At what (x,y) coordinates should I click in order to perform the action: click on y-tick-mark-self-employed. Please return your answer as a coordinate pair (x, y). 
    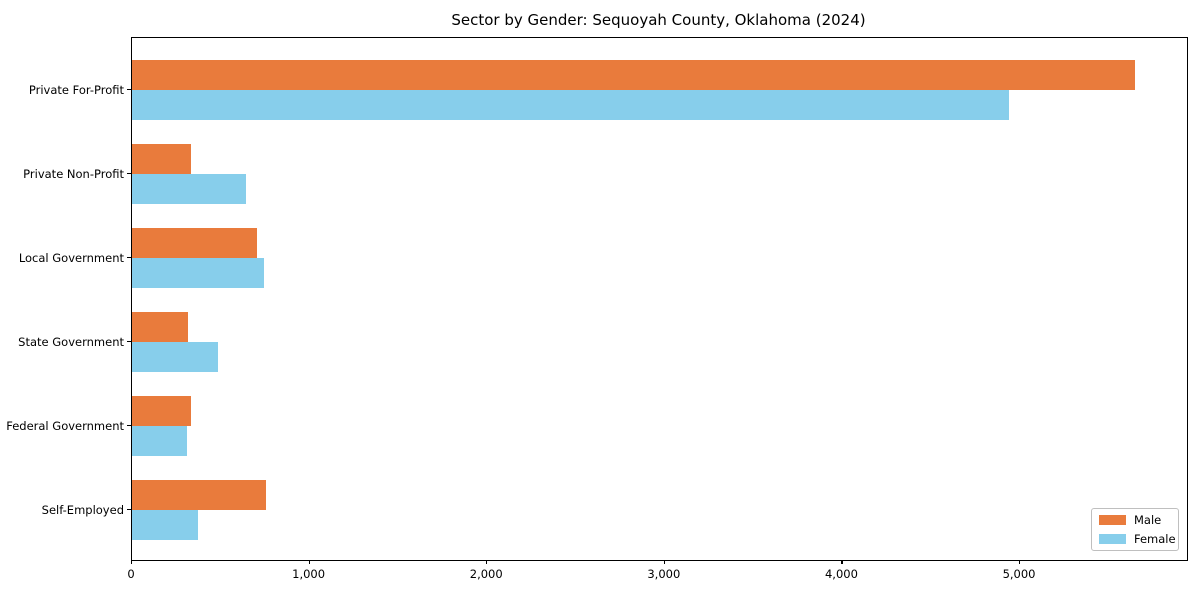
    Looking at the image, I should click on (129, 510).